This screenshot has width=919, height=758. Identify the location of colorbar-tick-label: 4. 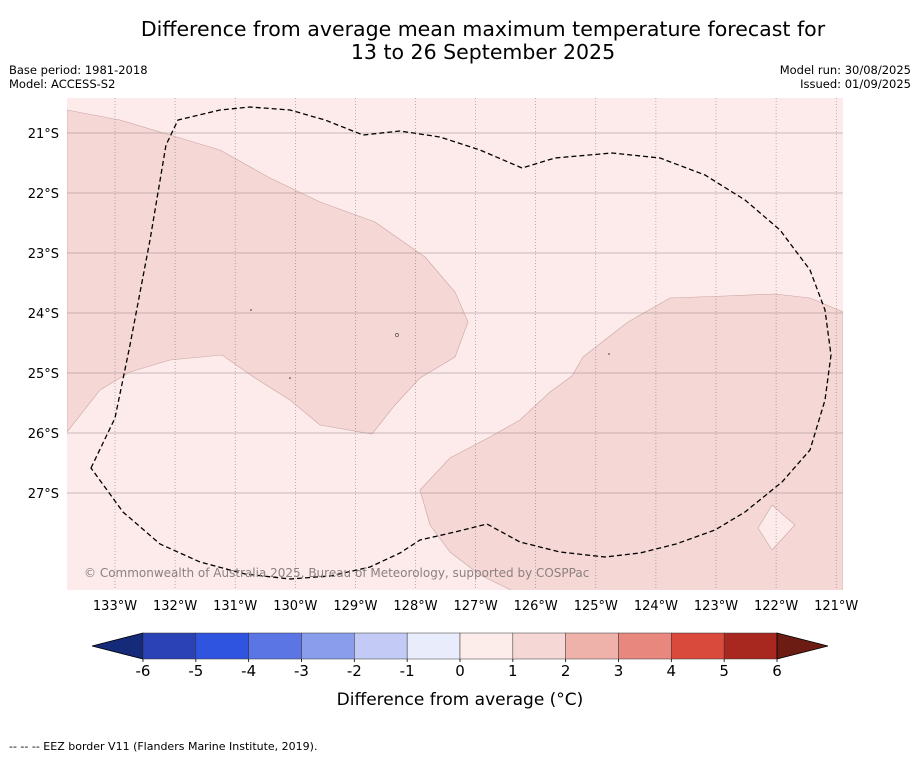
(672, 671).